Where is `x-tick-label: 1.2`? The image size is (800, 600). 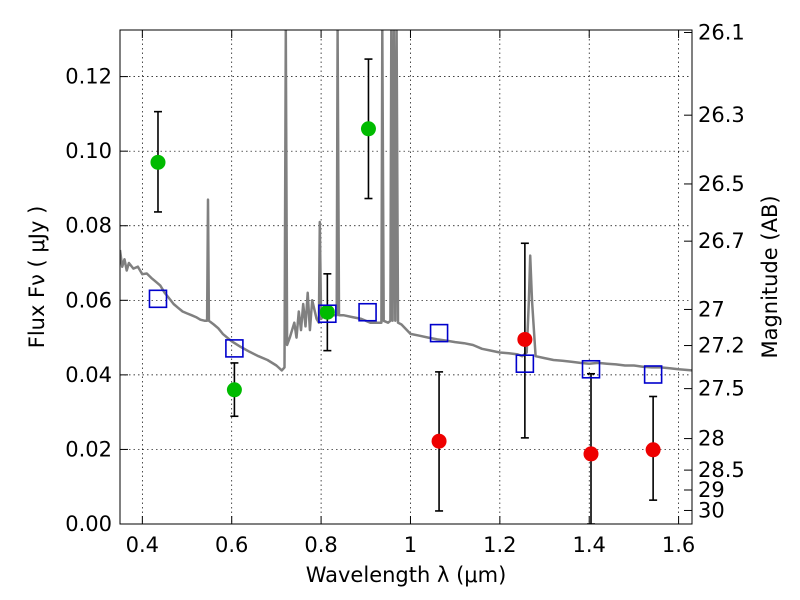
x-tick-label: 1.2 is located at coordinates (499, 545).